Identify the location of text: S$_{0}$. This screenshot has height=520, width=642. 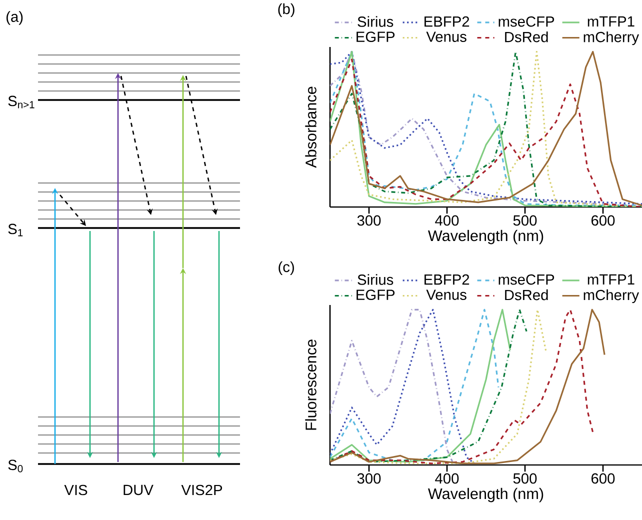
(15, 466).